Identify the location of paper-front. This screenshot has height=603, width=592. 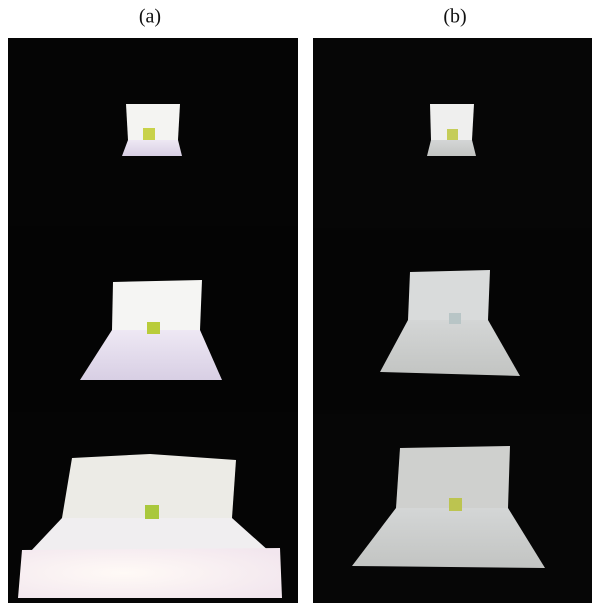
(150, 573).